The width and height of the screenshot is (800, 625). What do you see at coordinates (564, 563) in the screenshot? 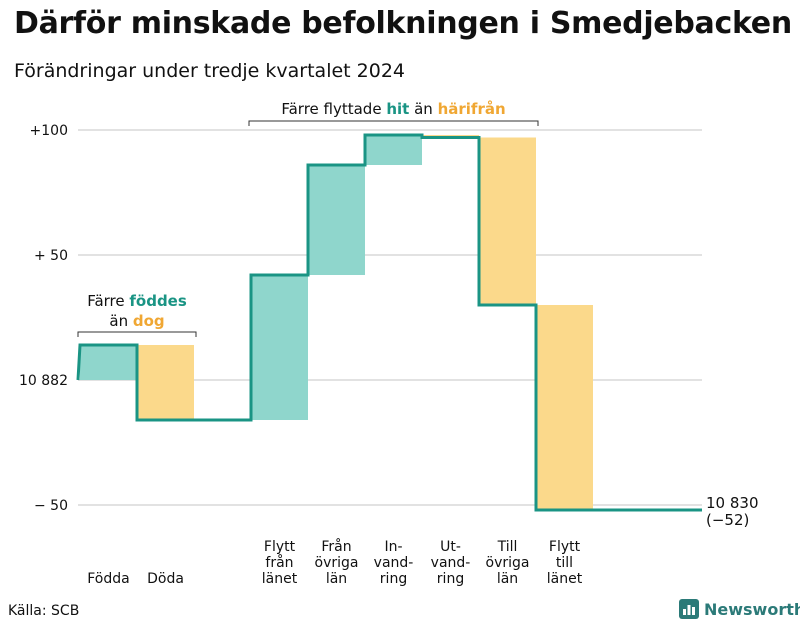
I see `x-tick-label: till` at bounding box center [564, 563].